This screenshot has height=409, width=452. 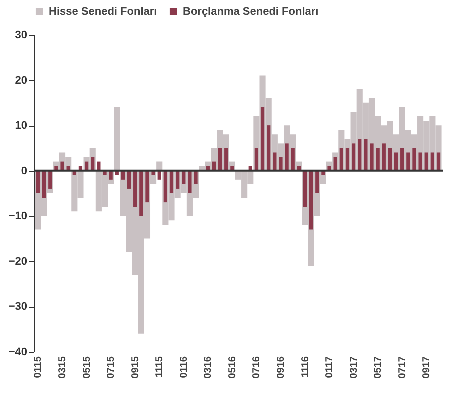 What do you see at coordinates (330, 367) in the screenshot?
I see `x-tick-label: 0117` at bounding box center [330, 367].